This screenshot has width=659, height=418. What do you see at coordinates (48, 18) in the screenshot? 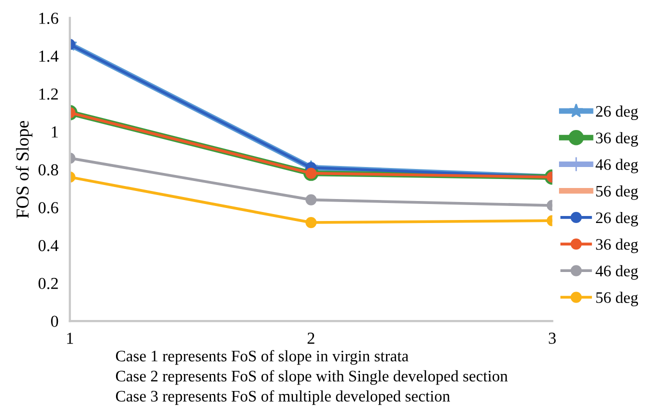
I see `y-tick-label: 1.6` at bounding box center [48, 18].